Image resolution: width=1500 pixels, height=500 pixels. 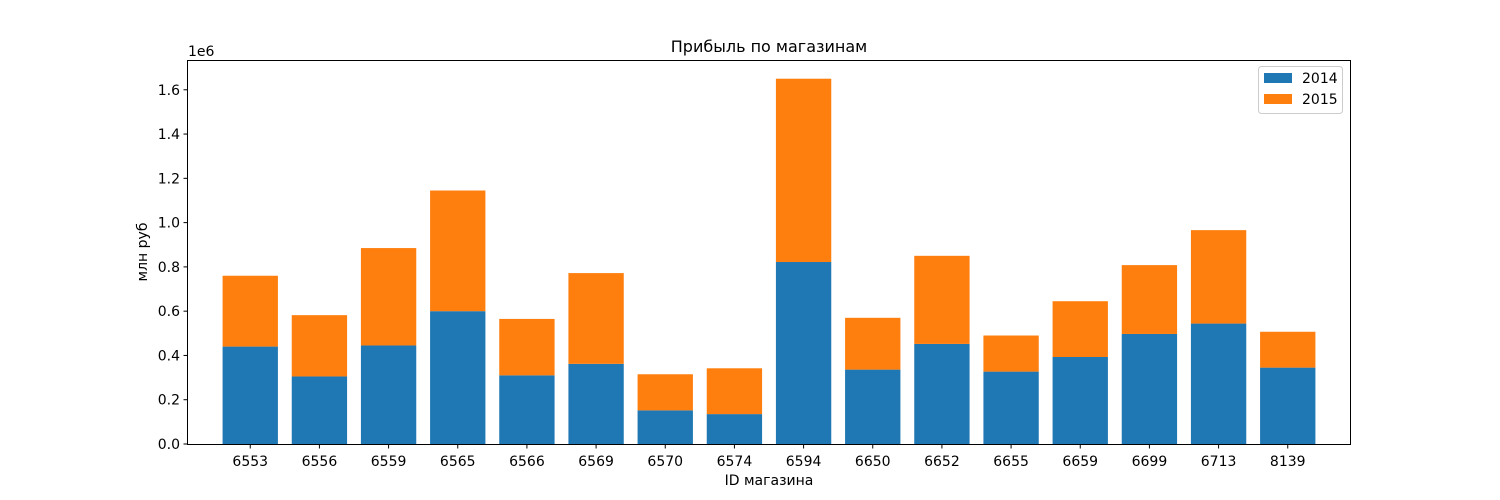 What do you see at coordinates (527, 462) in the screenshot?
I see `x-tick-label-6566: 6566` at bounding box center [527, 462].